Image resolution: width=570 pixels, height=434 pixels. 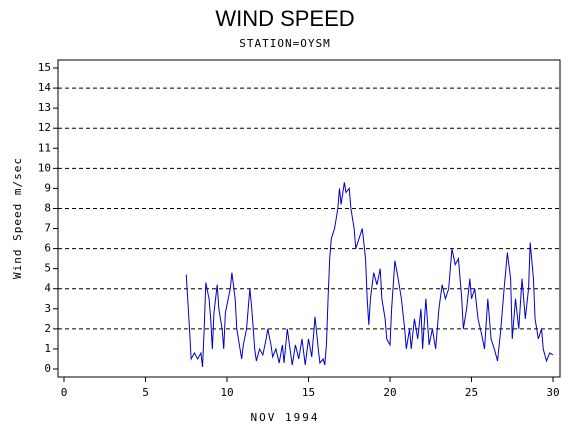 What do you see at coordinates (145, 392) in the screenshot?
I see `x-tick-label: 5` at bounding box center [145, 392].